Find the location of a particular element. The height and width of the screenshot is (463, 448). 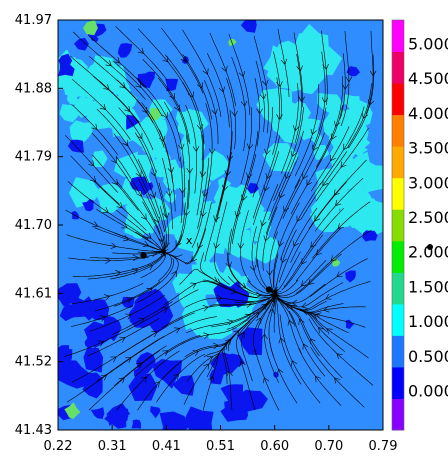

x-marker: x is located at coordinates (189, 240).